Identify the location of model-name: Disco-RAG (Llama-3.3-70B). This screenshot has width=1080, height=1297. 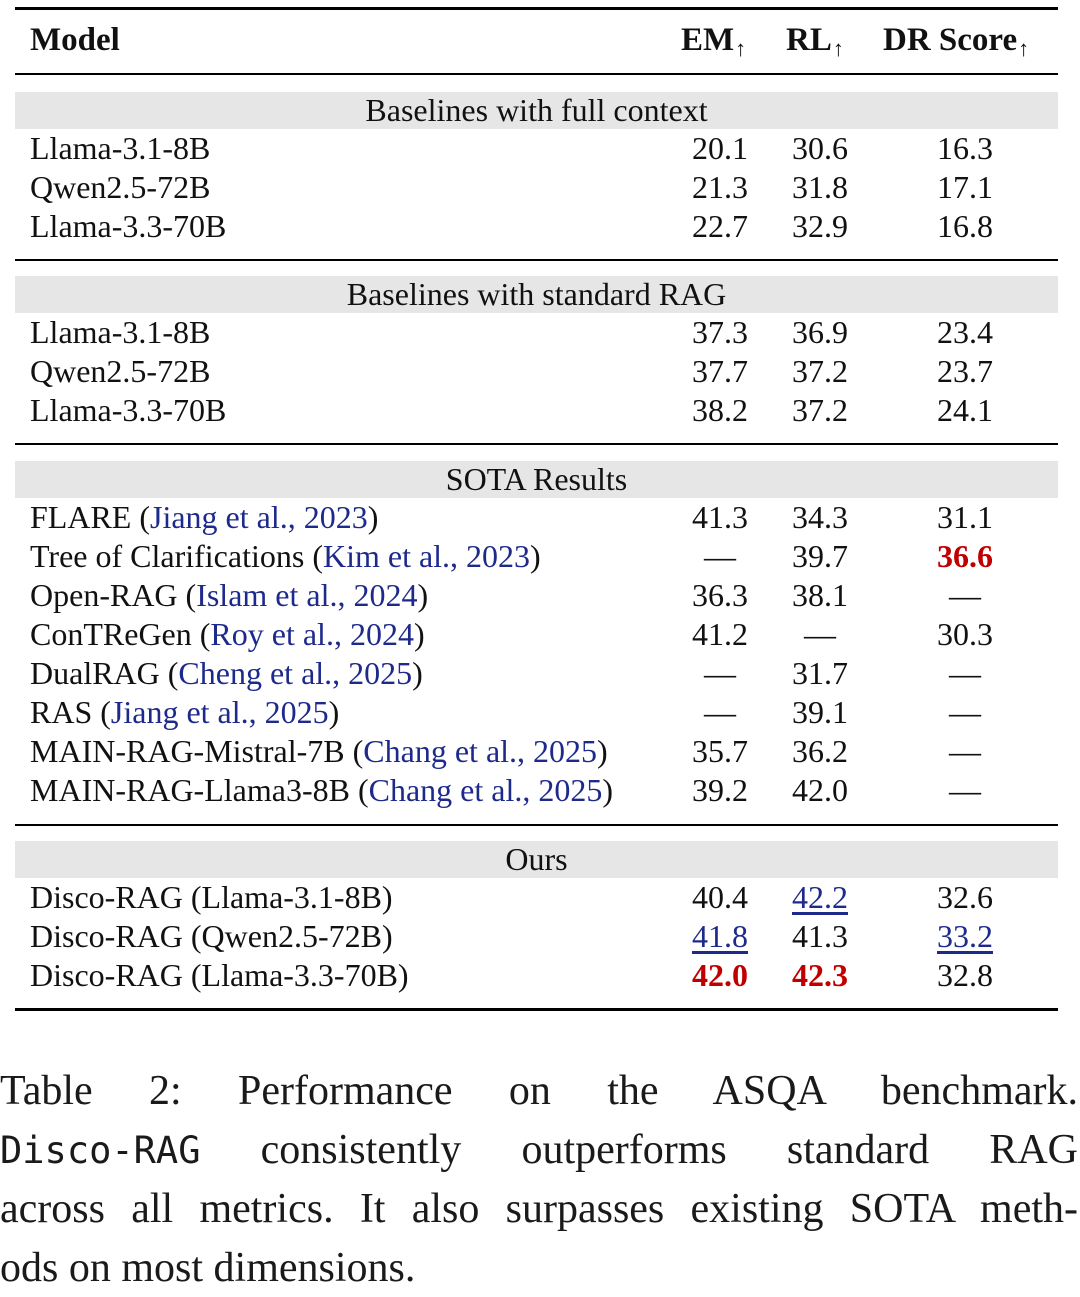
(219, 975).